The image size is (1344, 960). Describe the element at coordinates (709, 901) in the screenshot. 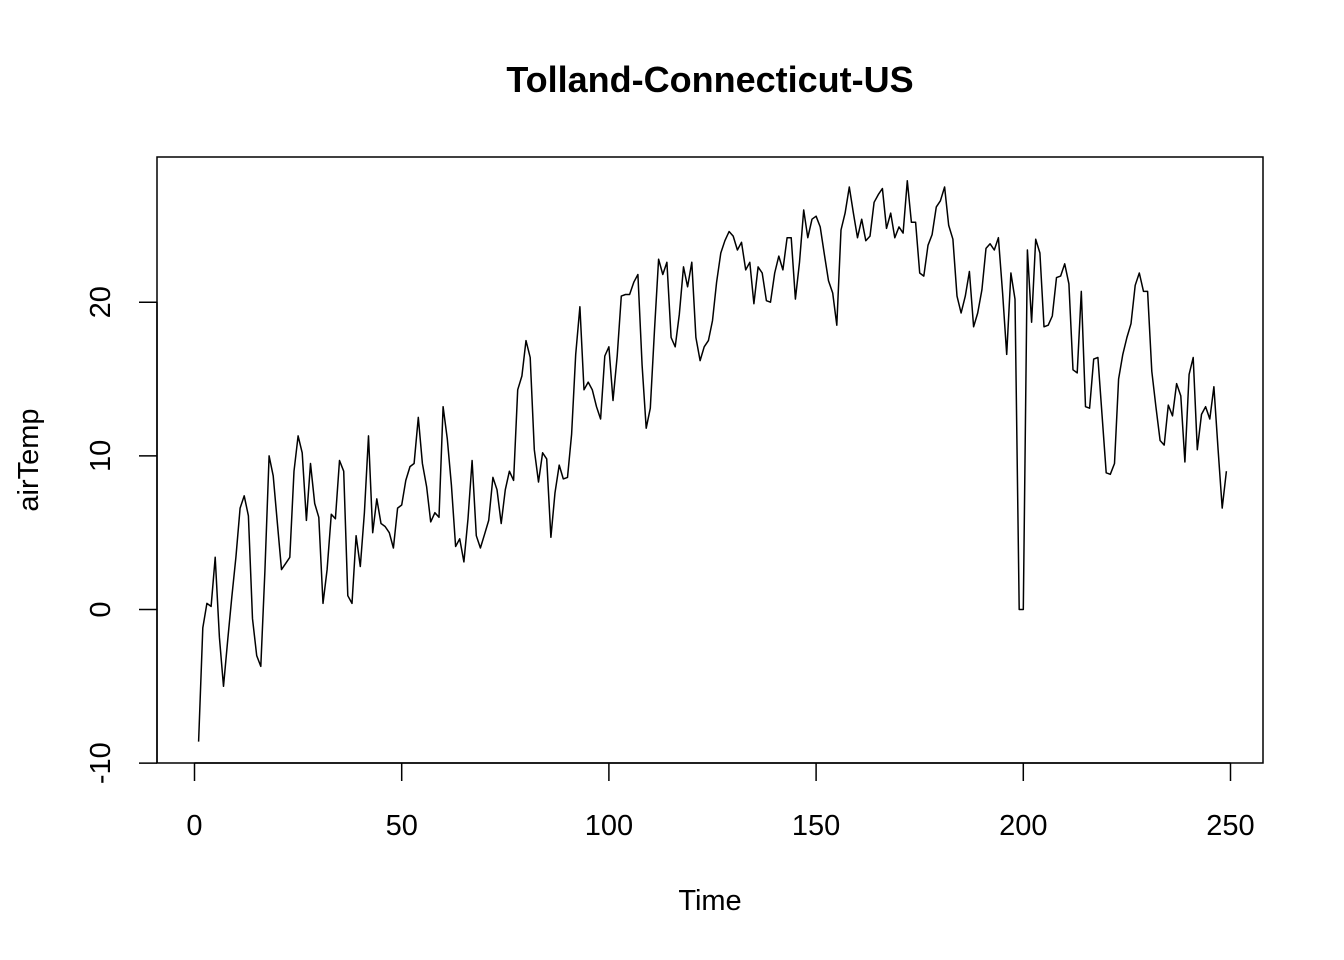

I see `x-axis-label: Time` at that location.